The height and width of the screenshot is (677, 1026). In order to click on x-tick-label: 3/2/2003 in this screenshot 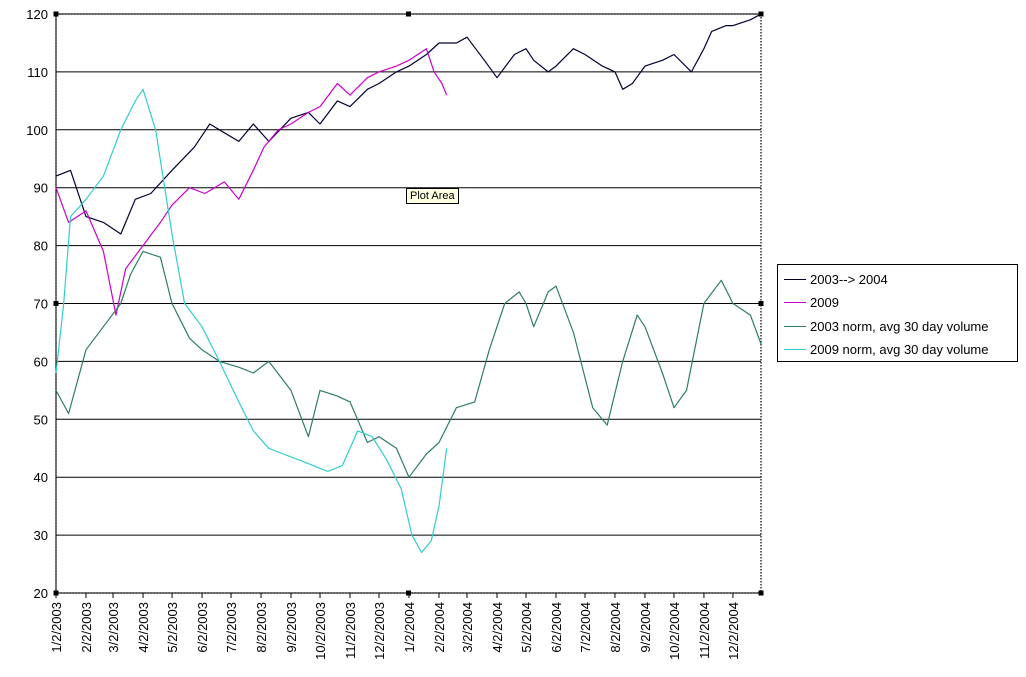, I will do `click(113, 627)`.